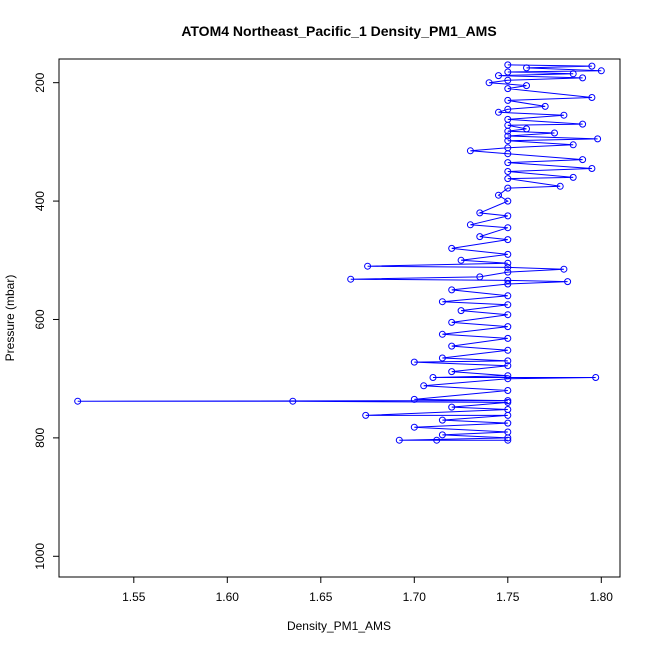 Image resolution: width=650 pixels, height=650 pixels. I want to click on x-tick-label: 1.60, so click(228, 597).